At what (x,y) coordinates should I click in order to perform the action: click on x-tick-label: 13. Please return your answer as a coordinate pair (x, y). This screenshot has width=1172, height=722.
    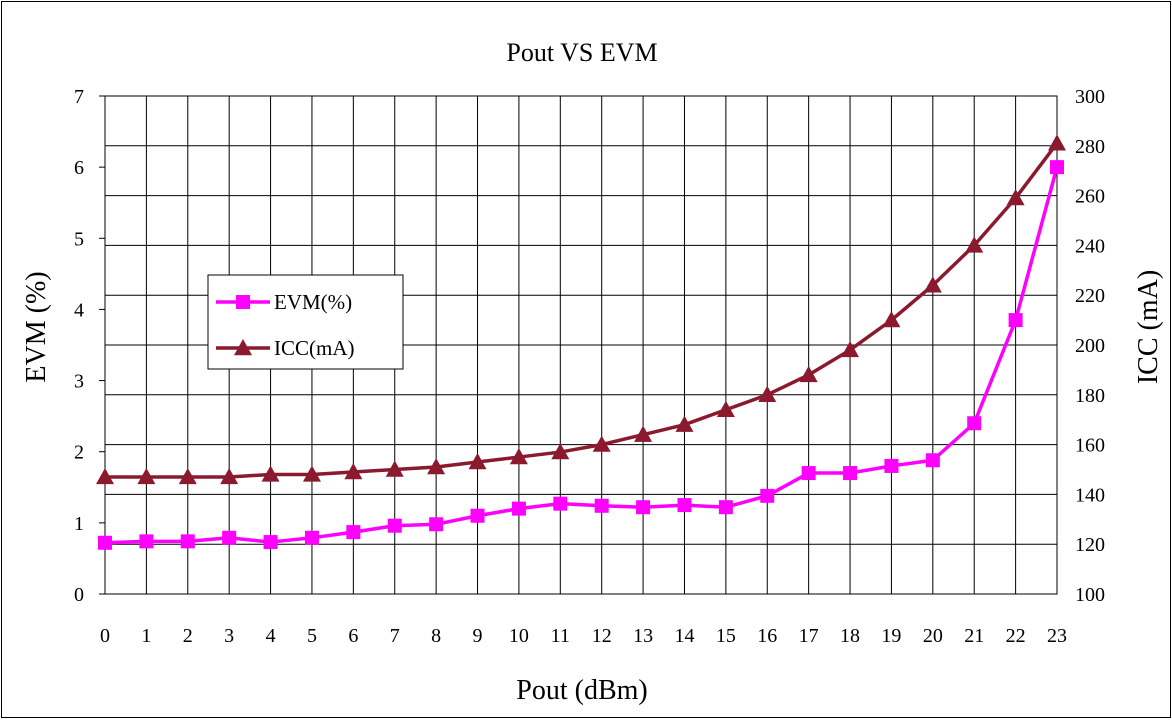
    Looking at the image, I should click on (643, 636).